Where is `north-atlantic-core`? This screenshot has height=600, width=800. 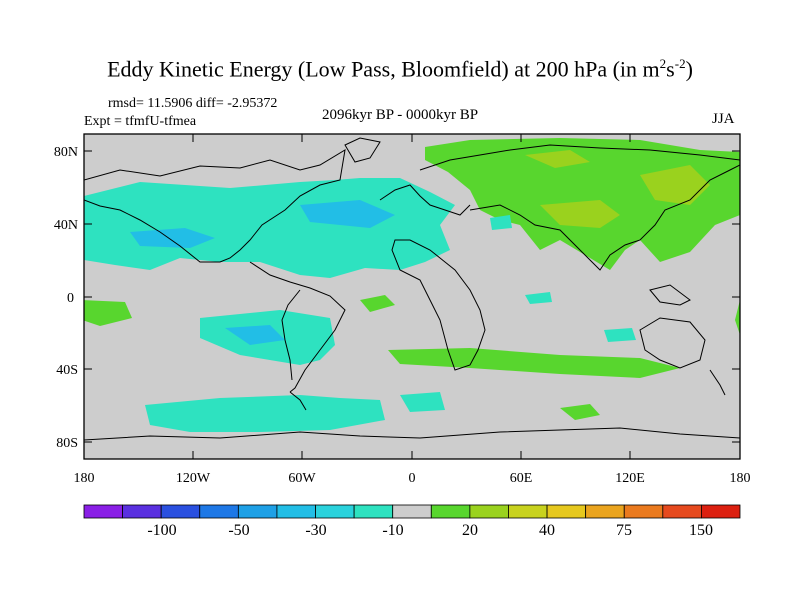
north-atlantic-core is located at coordinates (347, 214).